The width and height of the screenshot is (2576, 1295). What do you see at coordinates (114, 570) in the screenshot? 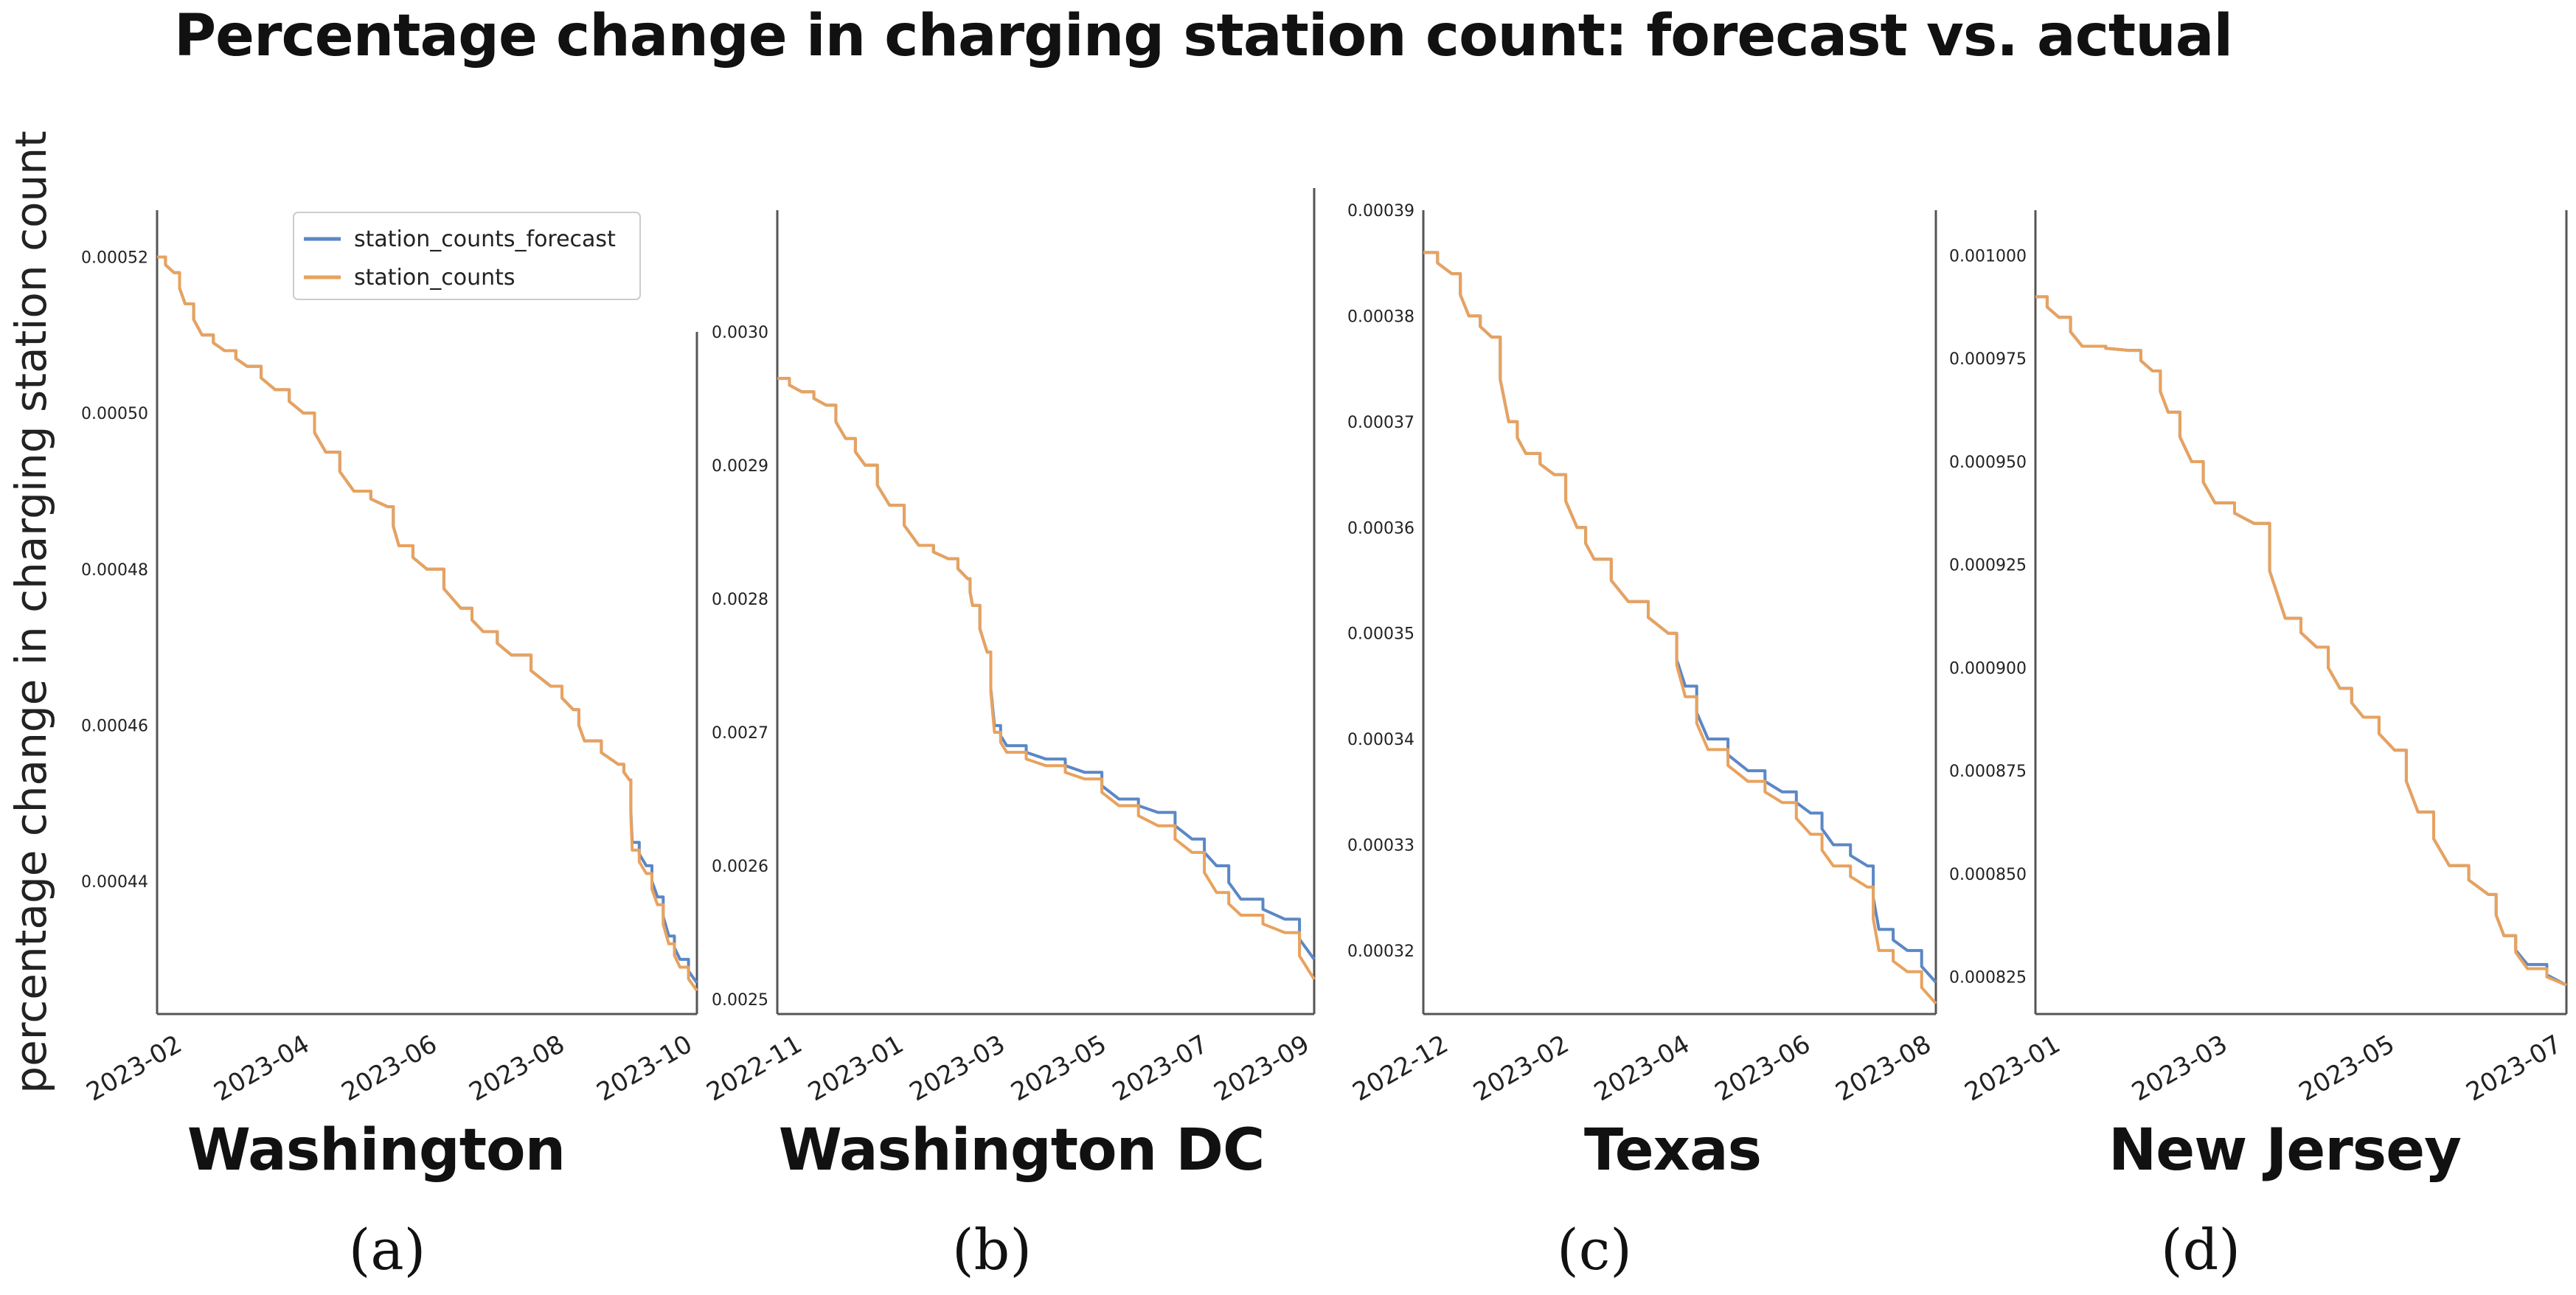
I see `y-tick-label: 0.00048` at bounding box center [114, 570].